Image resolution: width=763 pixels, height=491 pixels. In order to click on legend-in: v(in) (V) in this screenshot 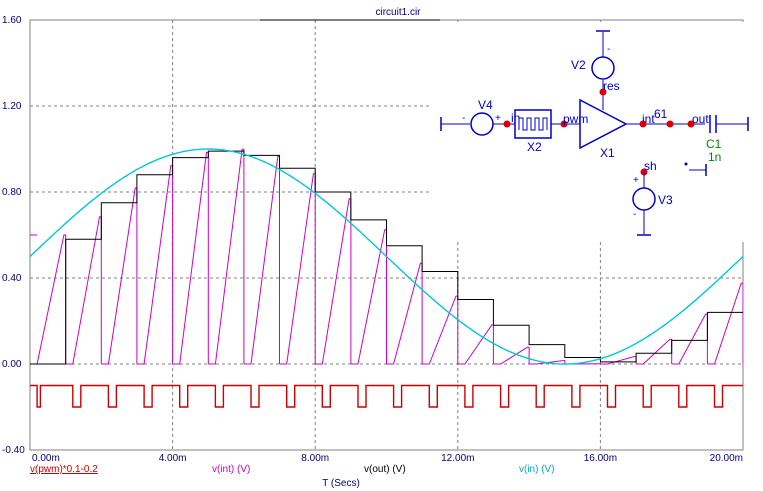, I will do `click(537, 469)`.